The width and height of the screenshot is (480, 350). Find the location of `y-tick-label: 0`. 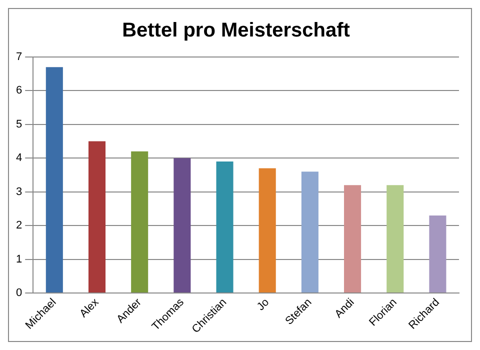

y-tick-label: 0 is located at coordinates (19, 293).